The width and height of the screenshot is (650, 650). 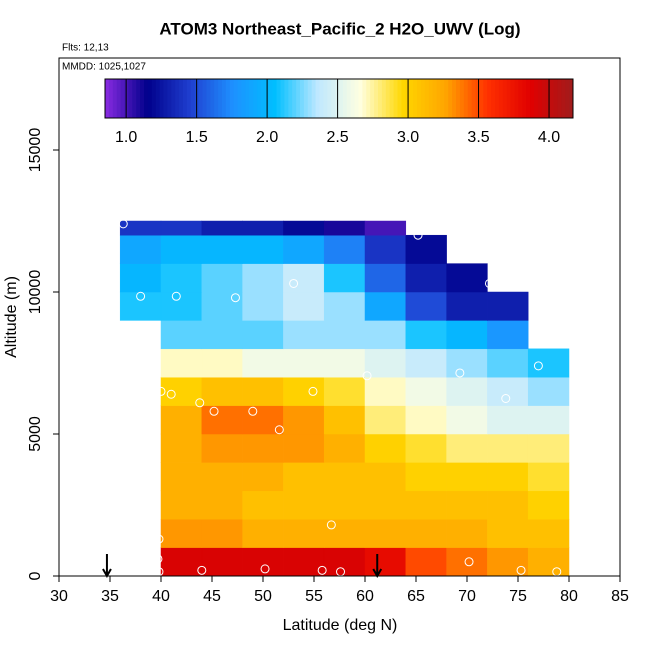 What do you see at coordinates (267, 137) in the screenshot?
I see `colorbar-tick-label: 2.0` at bounding box center [267, 137].